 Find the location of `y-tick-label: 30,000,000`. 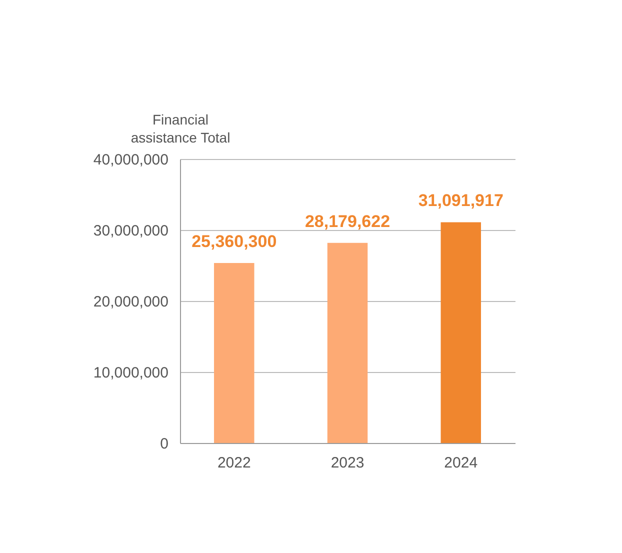

y-tick-label: 30,000,000 is located at coordinates (130, 231).